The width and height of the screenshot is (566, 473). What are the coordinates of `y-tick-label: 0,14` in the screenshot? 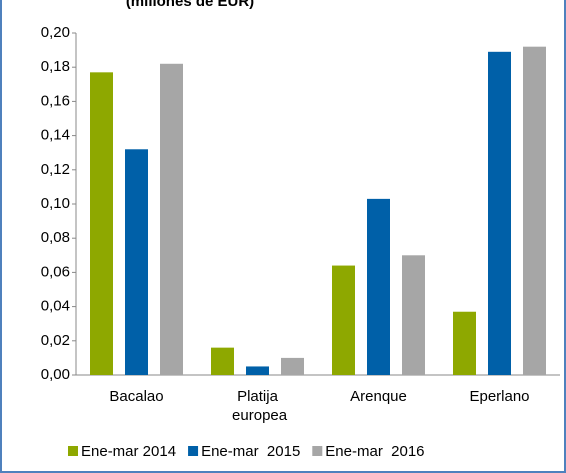 It's located at (55, 135).